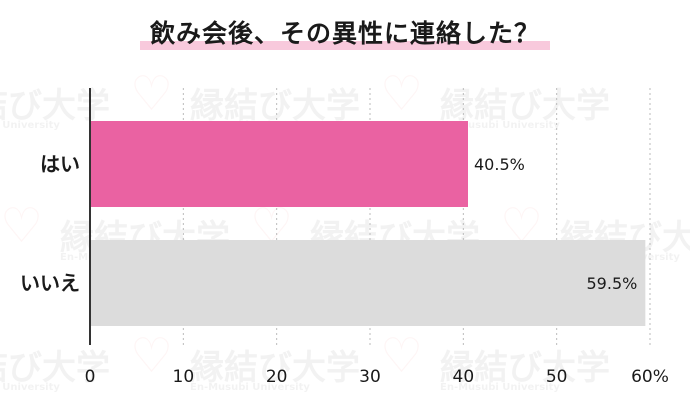  I want to click on bar-yes, so click(279, 164).